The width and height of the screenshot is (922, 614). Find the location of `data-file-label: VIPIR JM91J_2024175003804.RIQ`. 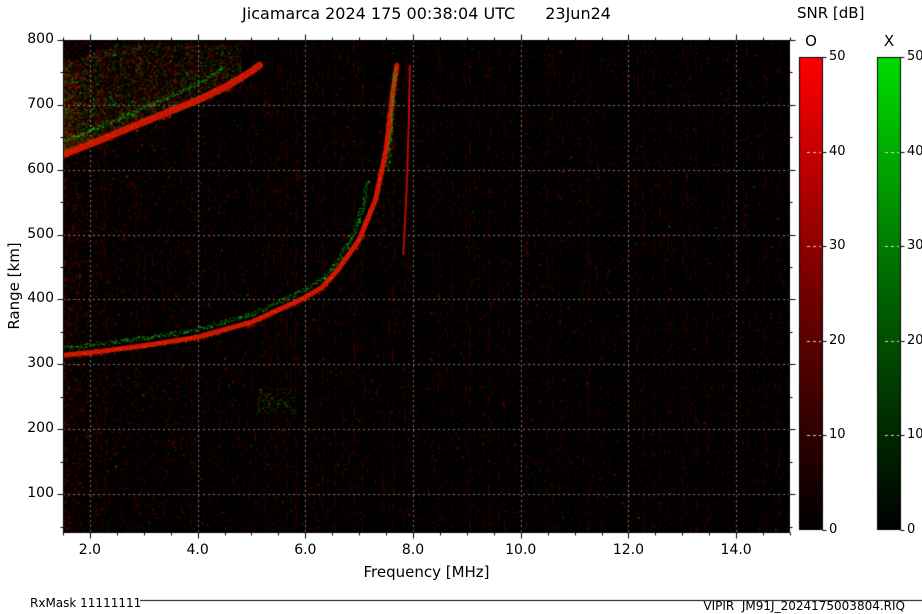

data-file-label: VIPIR JM91J_2024175003804.RIQ is located at coordinates (804, 606).